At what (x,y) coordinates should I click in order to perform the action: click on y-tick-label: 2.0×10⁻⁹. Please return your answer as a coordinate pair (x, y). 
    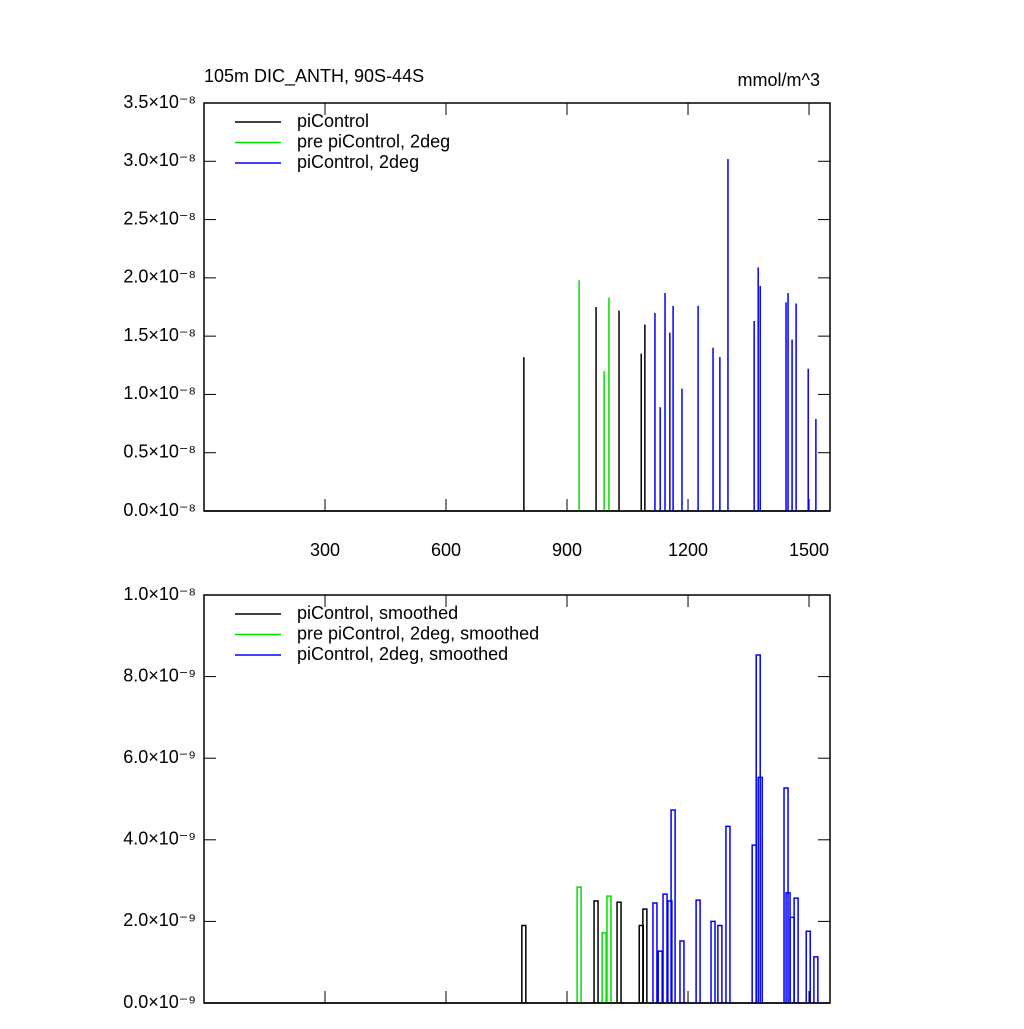
    Looking at the image, I should click on (159, 920).